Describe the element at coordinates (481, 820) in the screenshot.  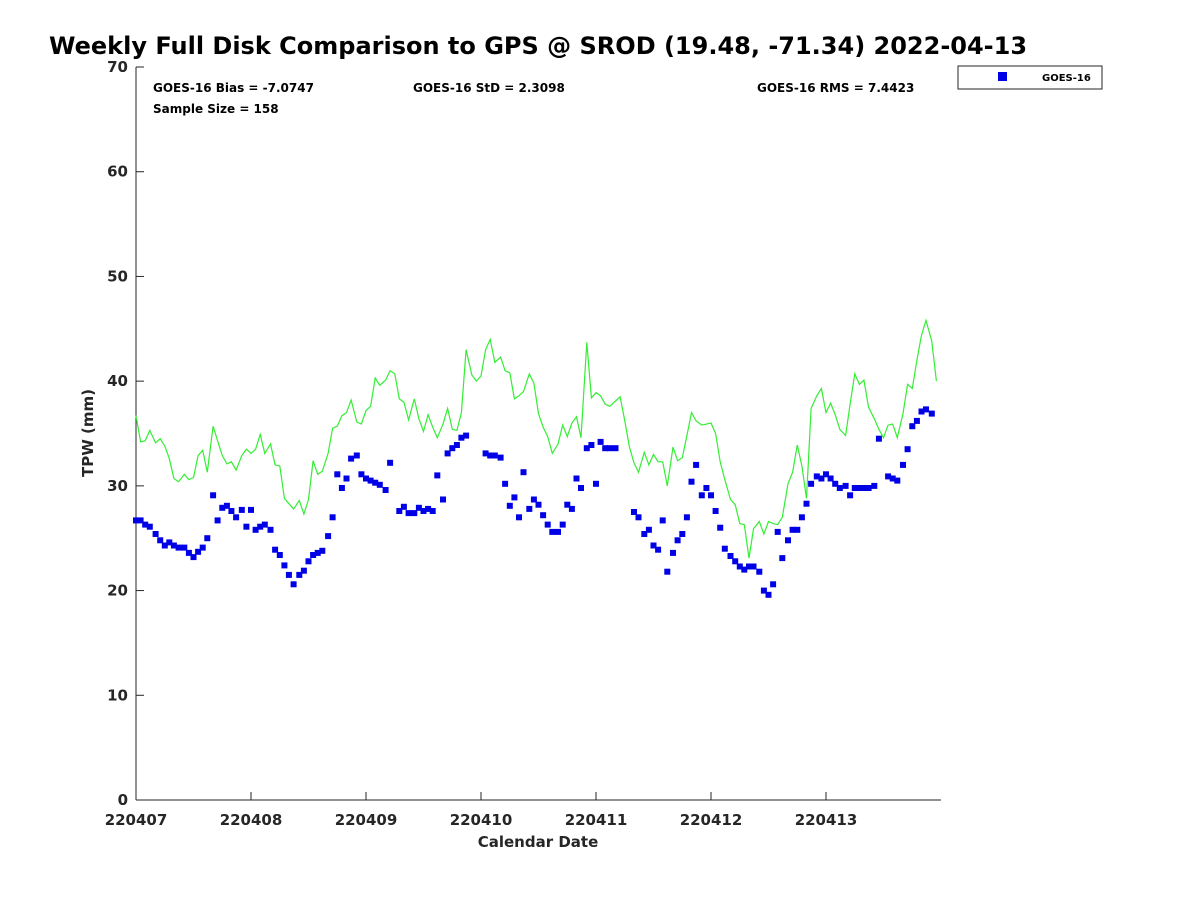
I see `x-tick-label: 220410` at that location.